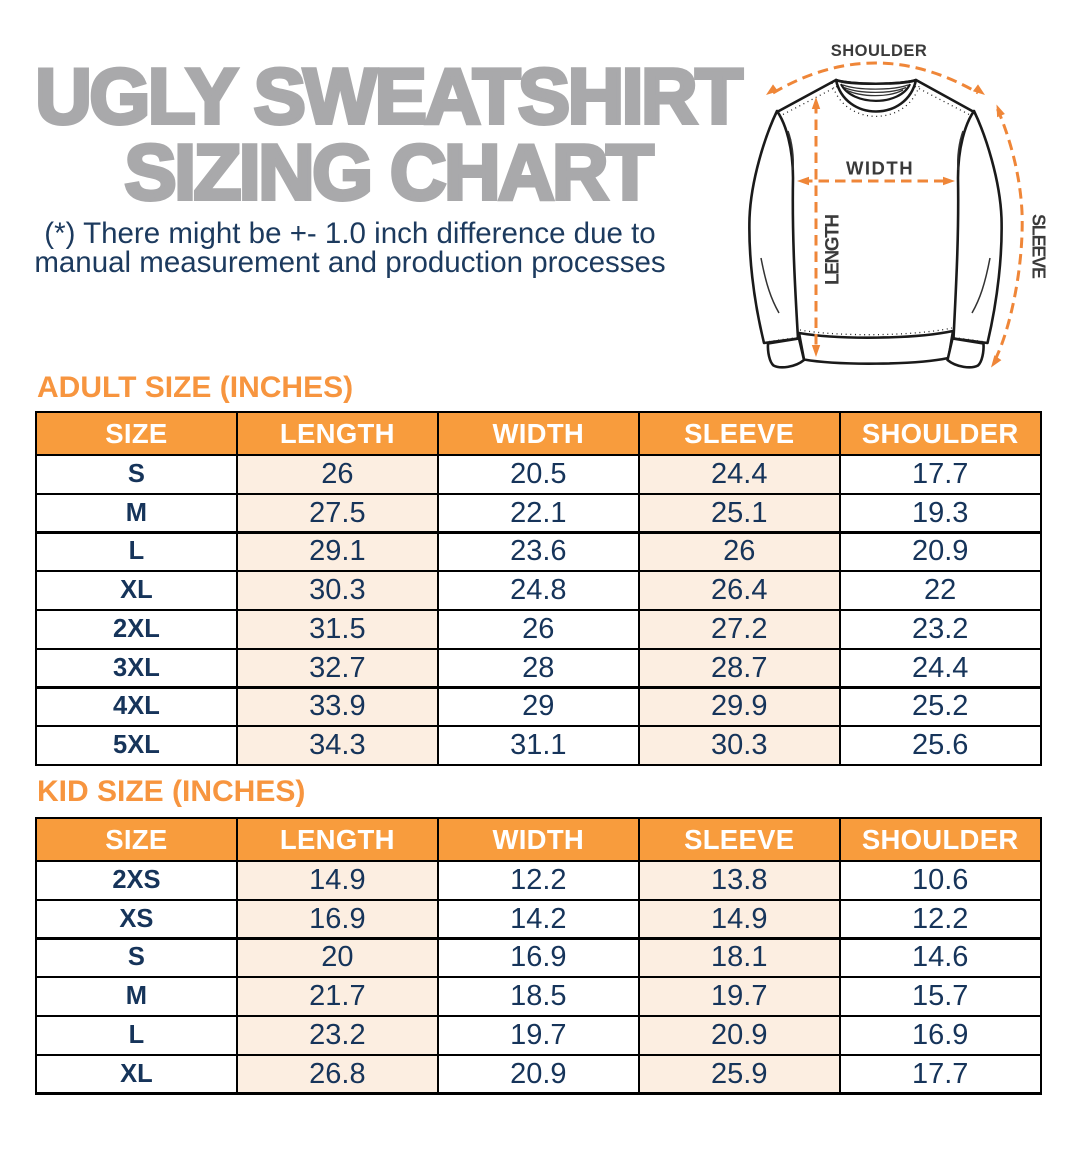  I want to click on svg-text: LENGTH, so click(833, 250).